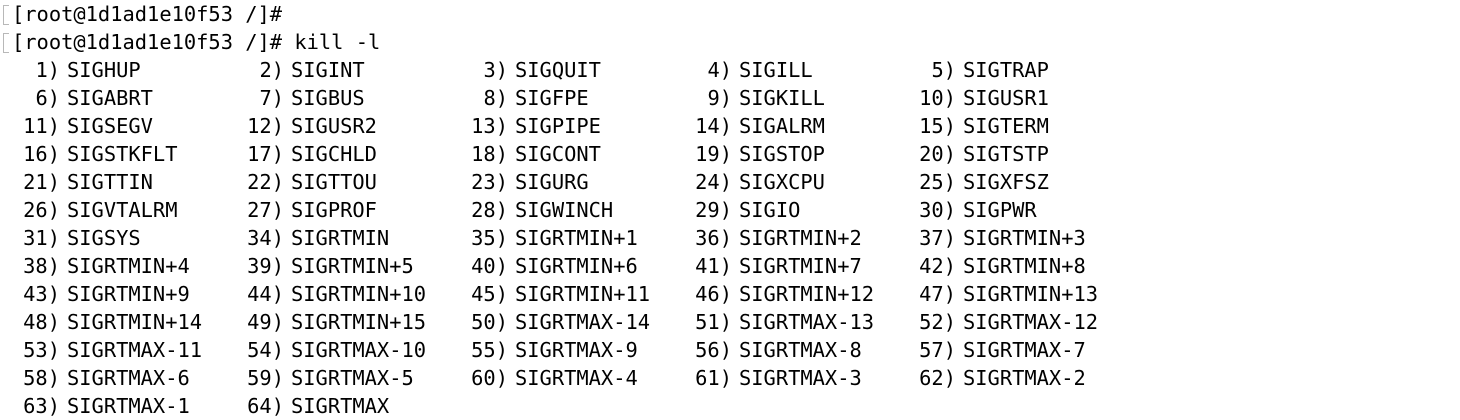  Describe the element at coordinates (800, 238) in the screenshot. I see `signal-name: SIGRTMIN+2` at that location.